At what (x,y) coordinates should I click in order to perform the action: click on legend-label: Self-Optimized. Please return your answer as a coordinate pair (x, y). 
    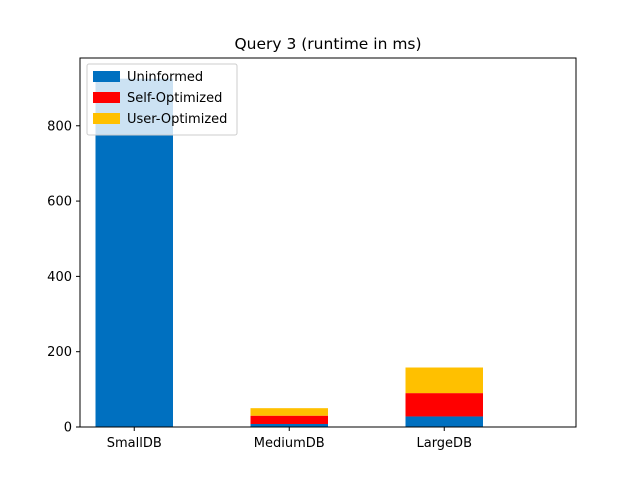
    Looking at the image, I should click on (174, 98).